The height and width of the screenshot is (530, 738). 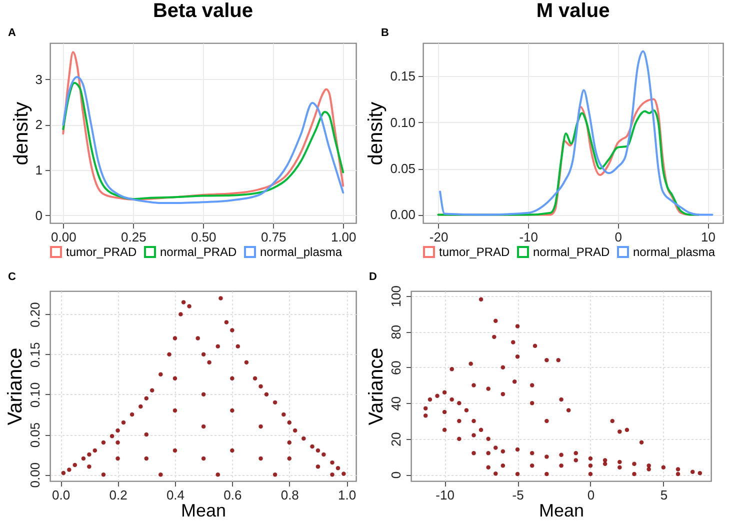 What do you see at coordinates (233, 495) in the screenshot?
I see `x-tick-label: 0.6` at bounding box center [233, 495].